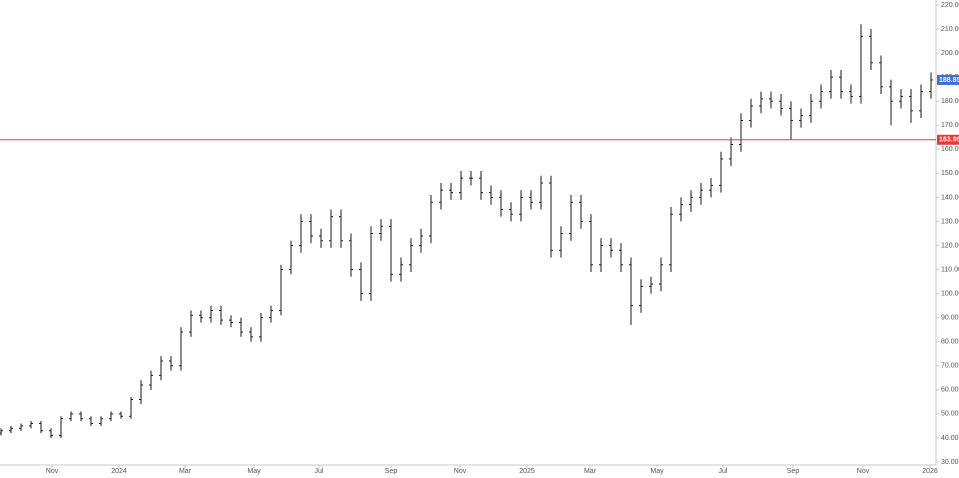 The height and width of the screenshot is (478, 959). What do you see at coordinates (950, 293) in the screenshot?
I see `y-tick-label: 100.00` at bounding box center [950, 293].